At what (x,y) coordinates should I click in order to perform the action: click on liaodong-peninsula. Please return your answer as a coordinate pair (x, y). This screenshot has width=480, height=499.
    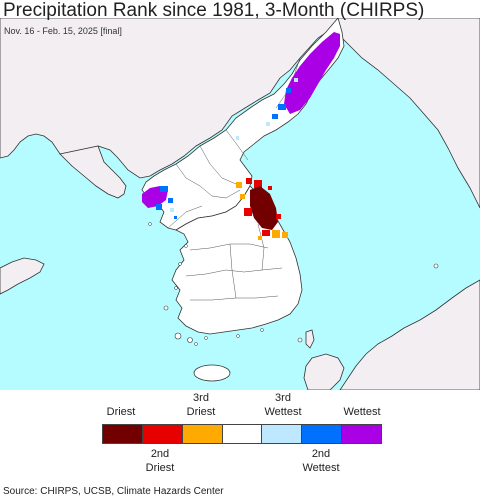
    Looking at the image, I should click on (93, 172).